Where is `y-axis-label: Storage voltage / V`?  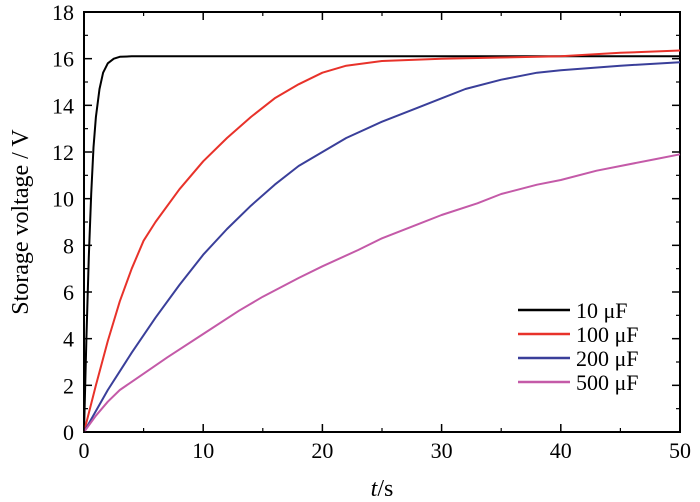
y-axis-label: Storage voltage / V is located at coordinates (21, 222).